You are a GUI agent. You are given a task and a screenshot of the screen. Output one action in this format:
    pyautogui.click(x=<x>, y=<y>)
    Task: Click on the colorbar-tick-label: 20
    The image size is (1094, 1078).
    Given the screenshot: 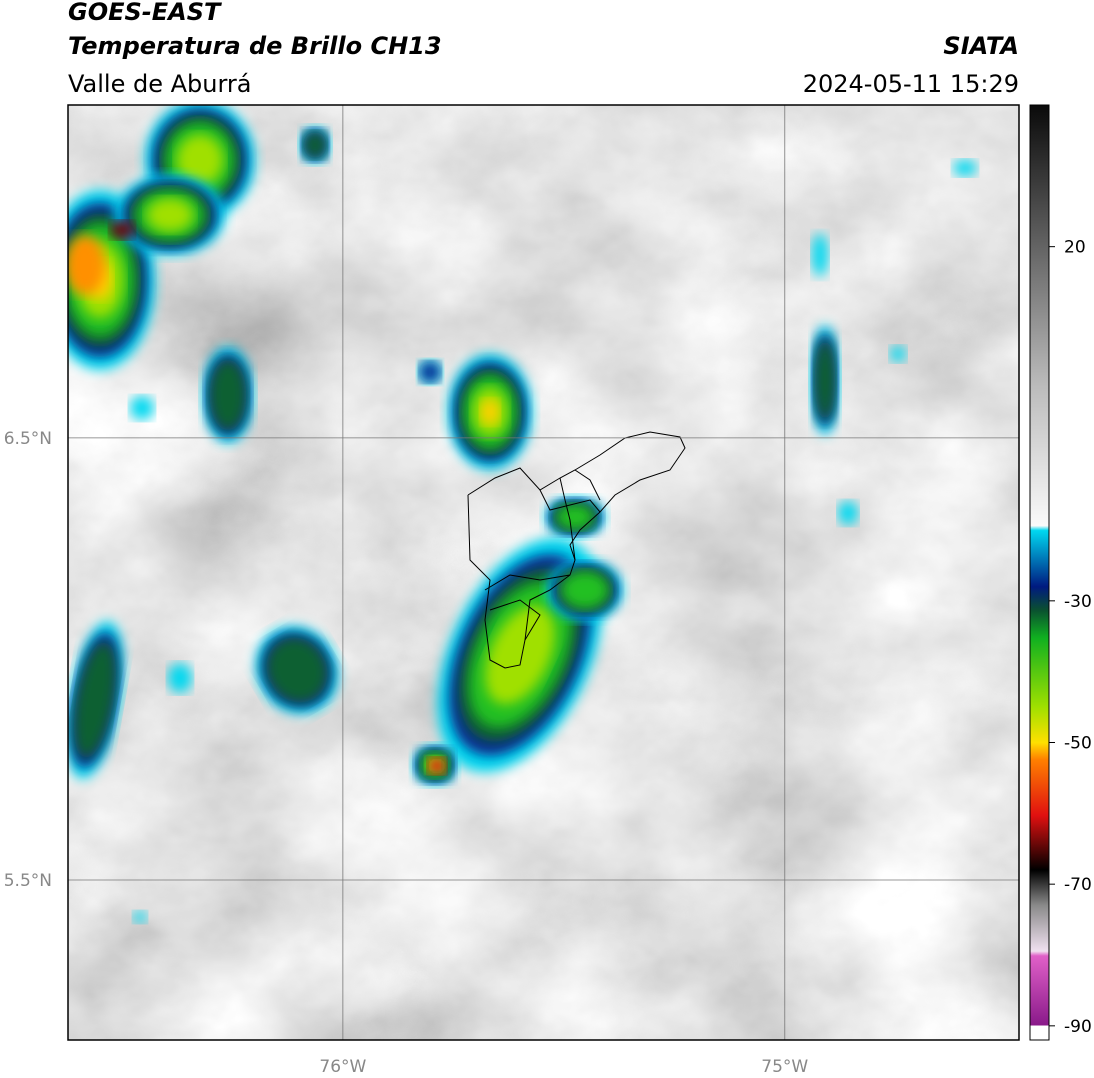 What is the action you would take?
    pyautogui.click(x=1075, y=248)
    